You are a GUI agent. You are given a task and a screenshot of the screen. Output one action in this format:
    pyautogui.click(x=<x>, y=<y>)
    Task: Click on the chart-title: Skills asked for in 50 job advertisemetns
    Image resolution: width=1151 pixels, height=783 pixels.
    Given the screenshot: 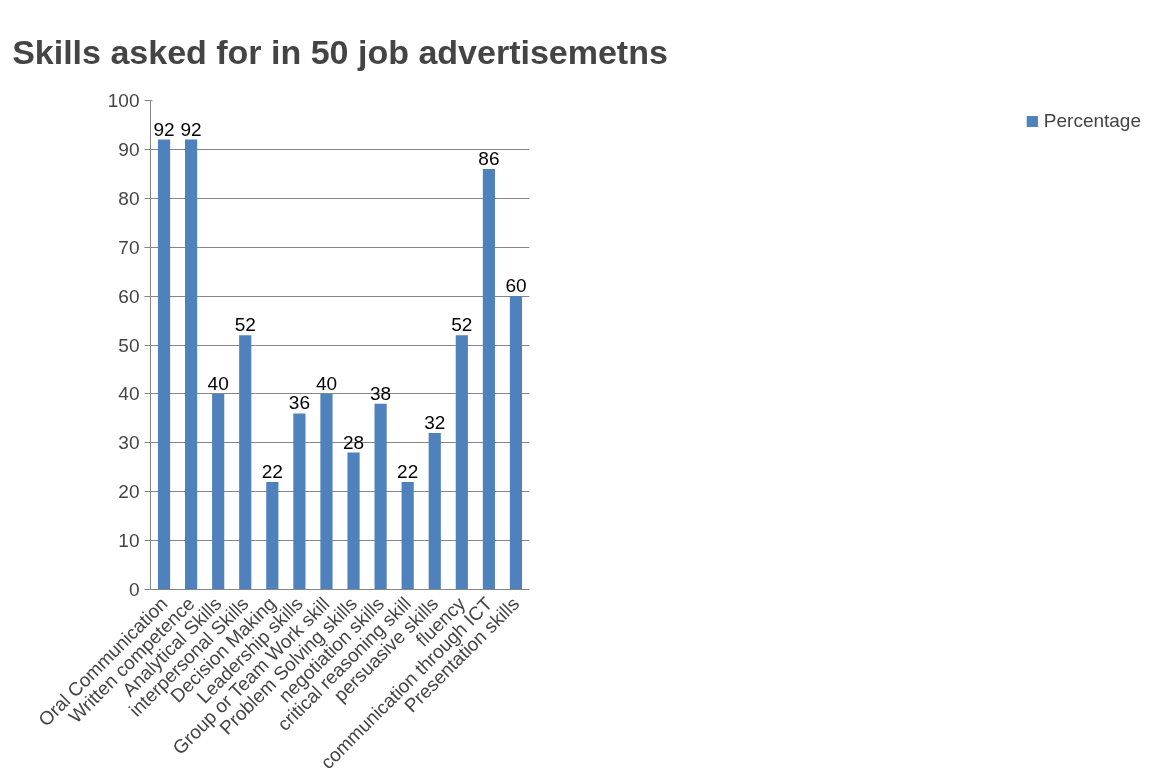 What is the action you would take?
    pyautogui.click(x=340, y=51)
    